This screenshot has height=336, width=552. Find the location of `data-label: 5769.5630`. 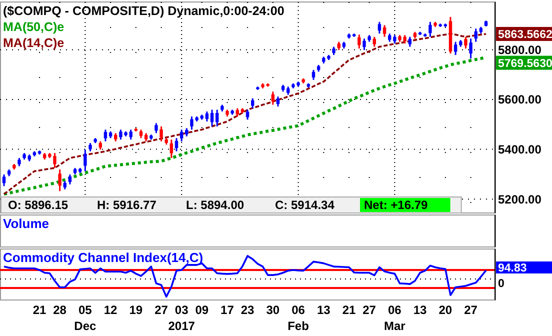

data-label: 5769.5630 is located at coordinates (525, 64).